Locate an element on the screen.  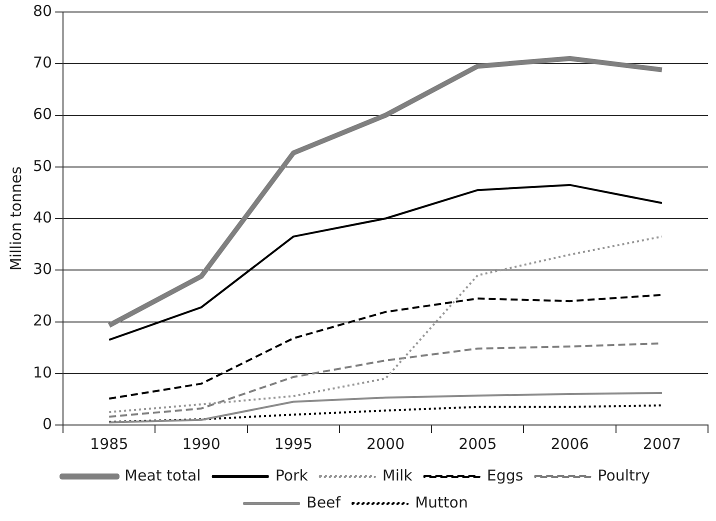
legend-label: Mutton is located at coordinates (441, 502).